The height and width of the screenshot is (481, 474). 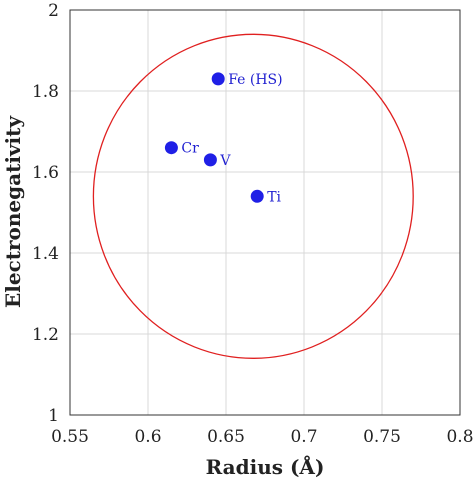 What do you see at coordinates (255, 80) in the screenshot?
I see `data-point-label: Fe (HS)` at bounding box center [255, 80].